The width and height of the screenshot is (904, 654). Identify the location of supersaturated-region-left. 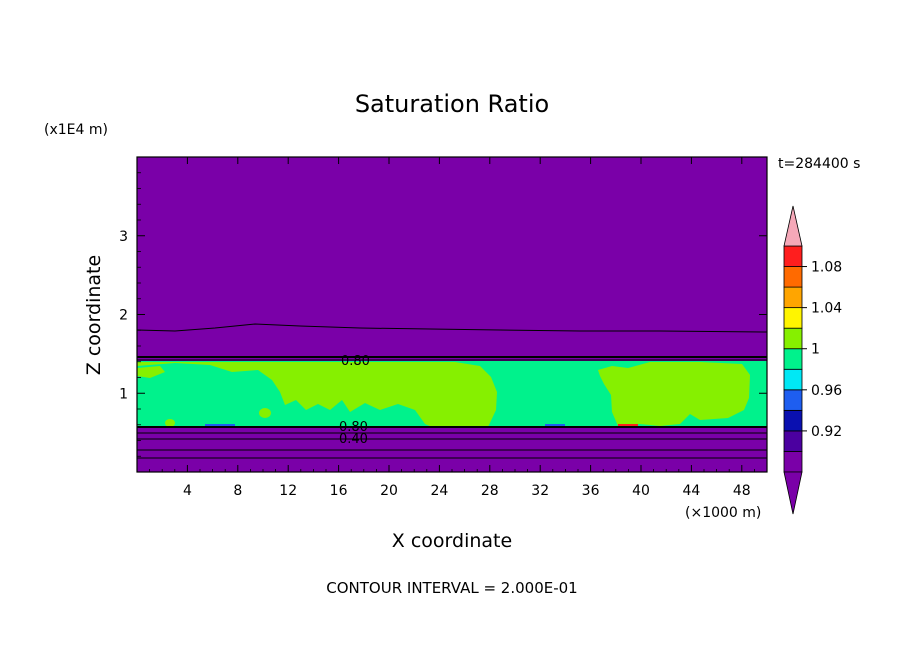
(317, 394).